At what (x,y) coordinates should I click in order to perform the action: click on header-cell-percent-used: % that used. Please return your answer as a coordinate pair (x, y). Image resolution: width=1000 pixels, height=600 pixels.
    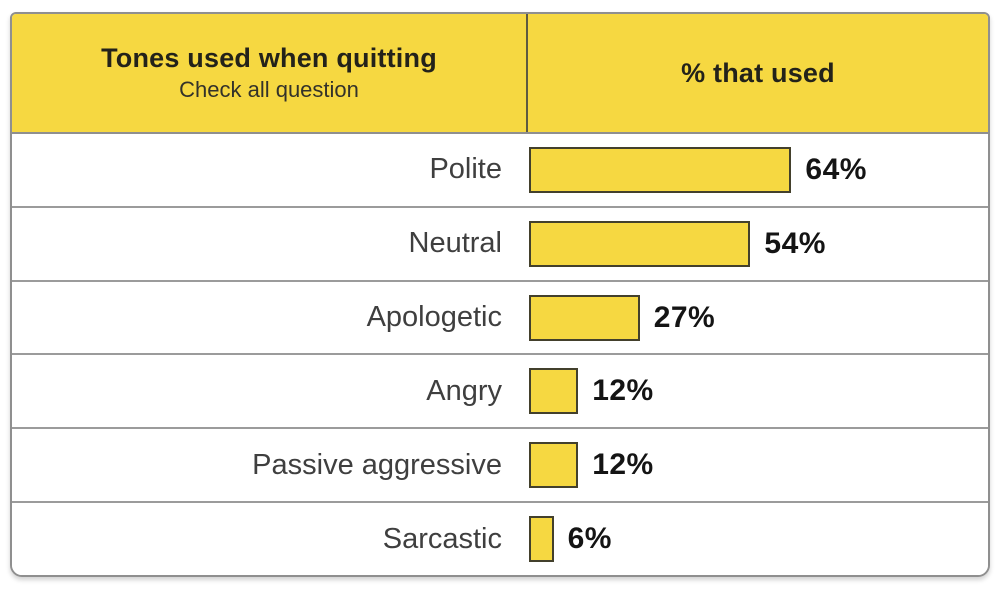
    Looking at the image, I should click on (758, 73).